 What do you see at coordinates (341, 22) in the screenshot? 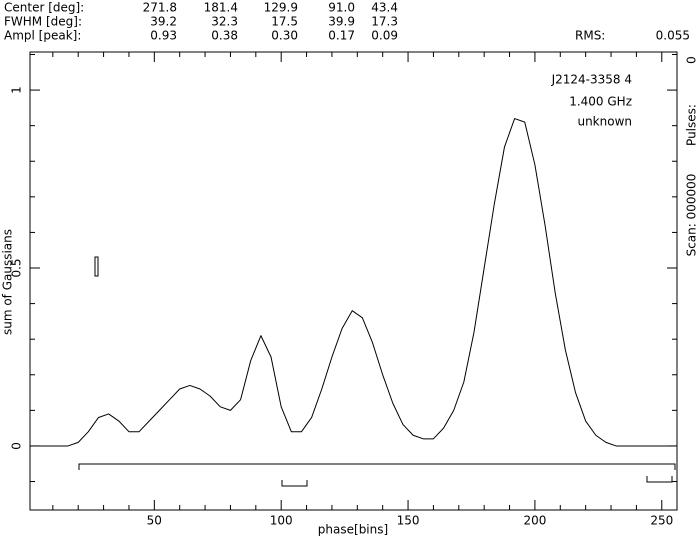
I see `header-value: 39.9` at bounding box center [341, 22].